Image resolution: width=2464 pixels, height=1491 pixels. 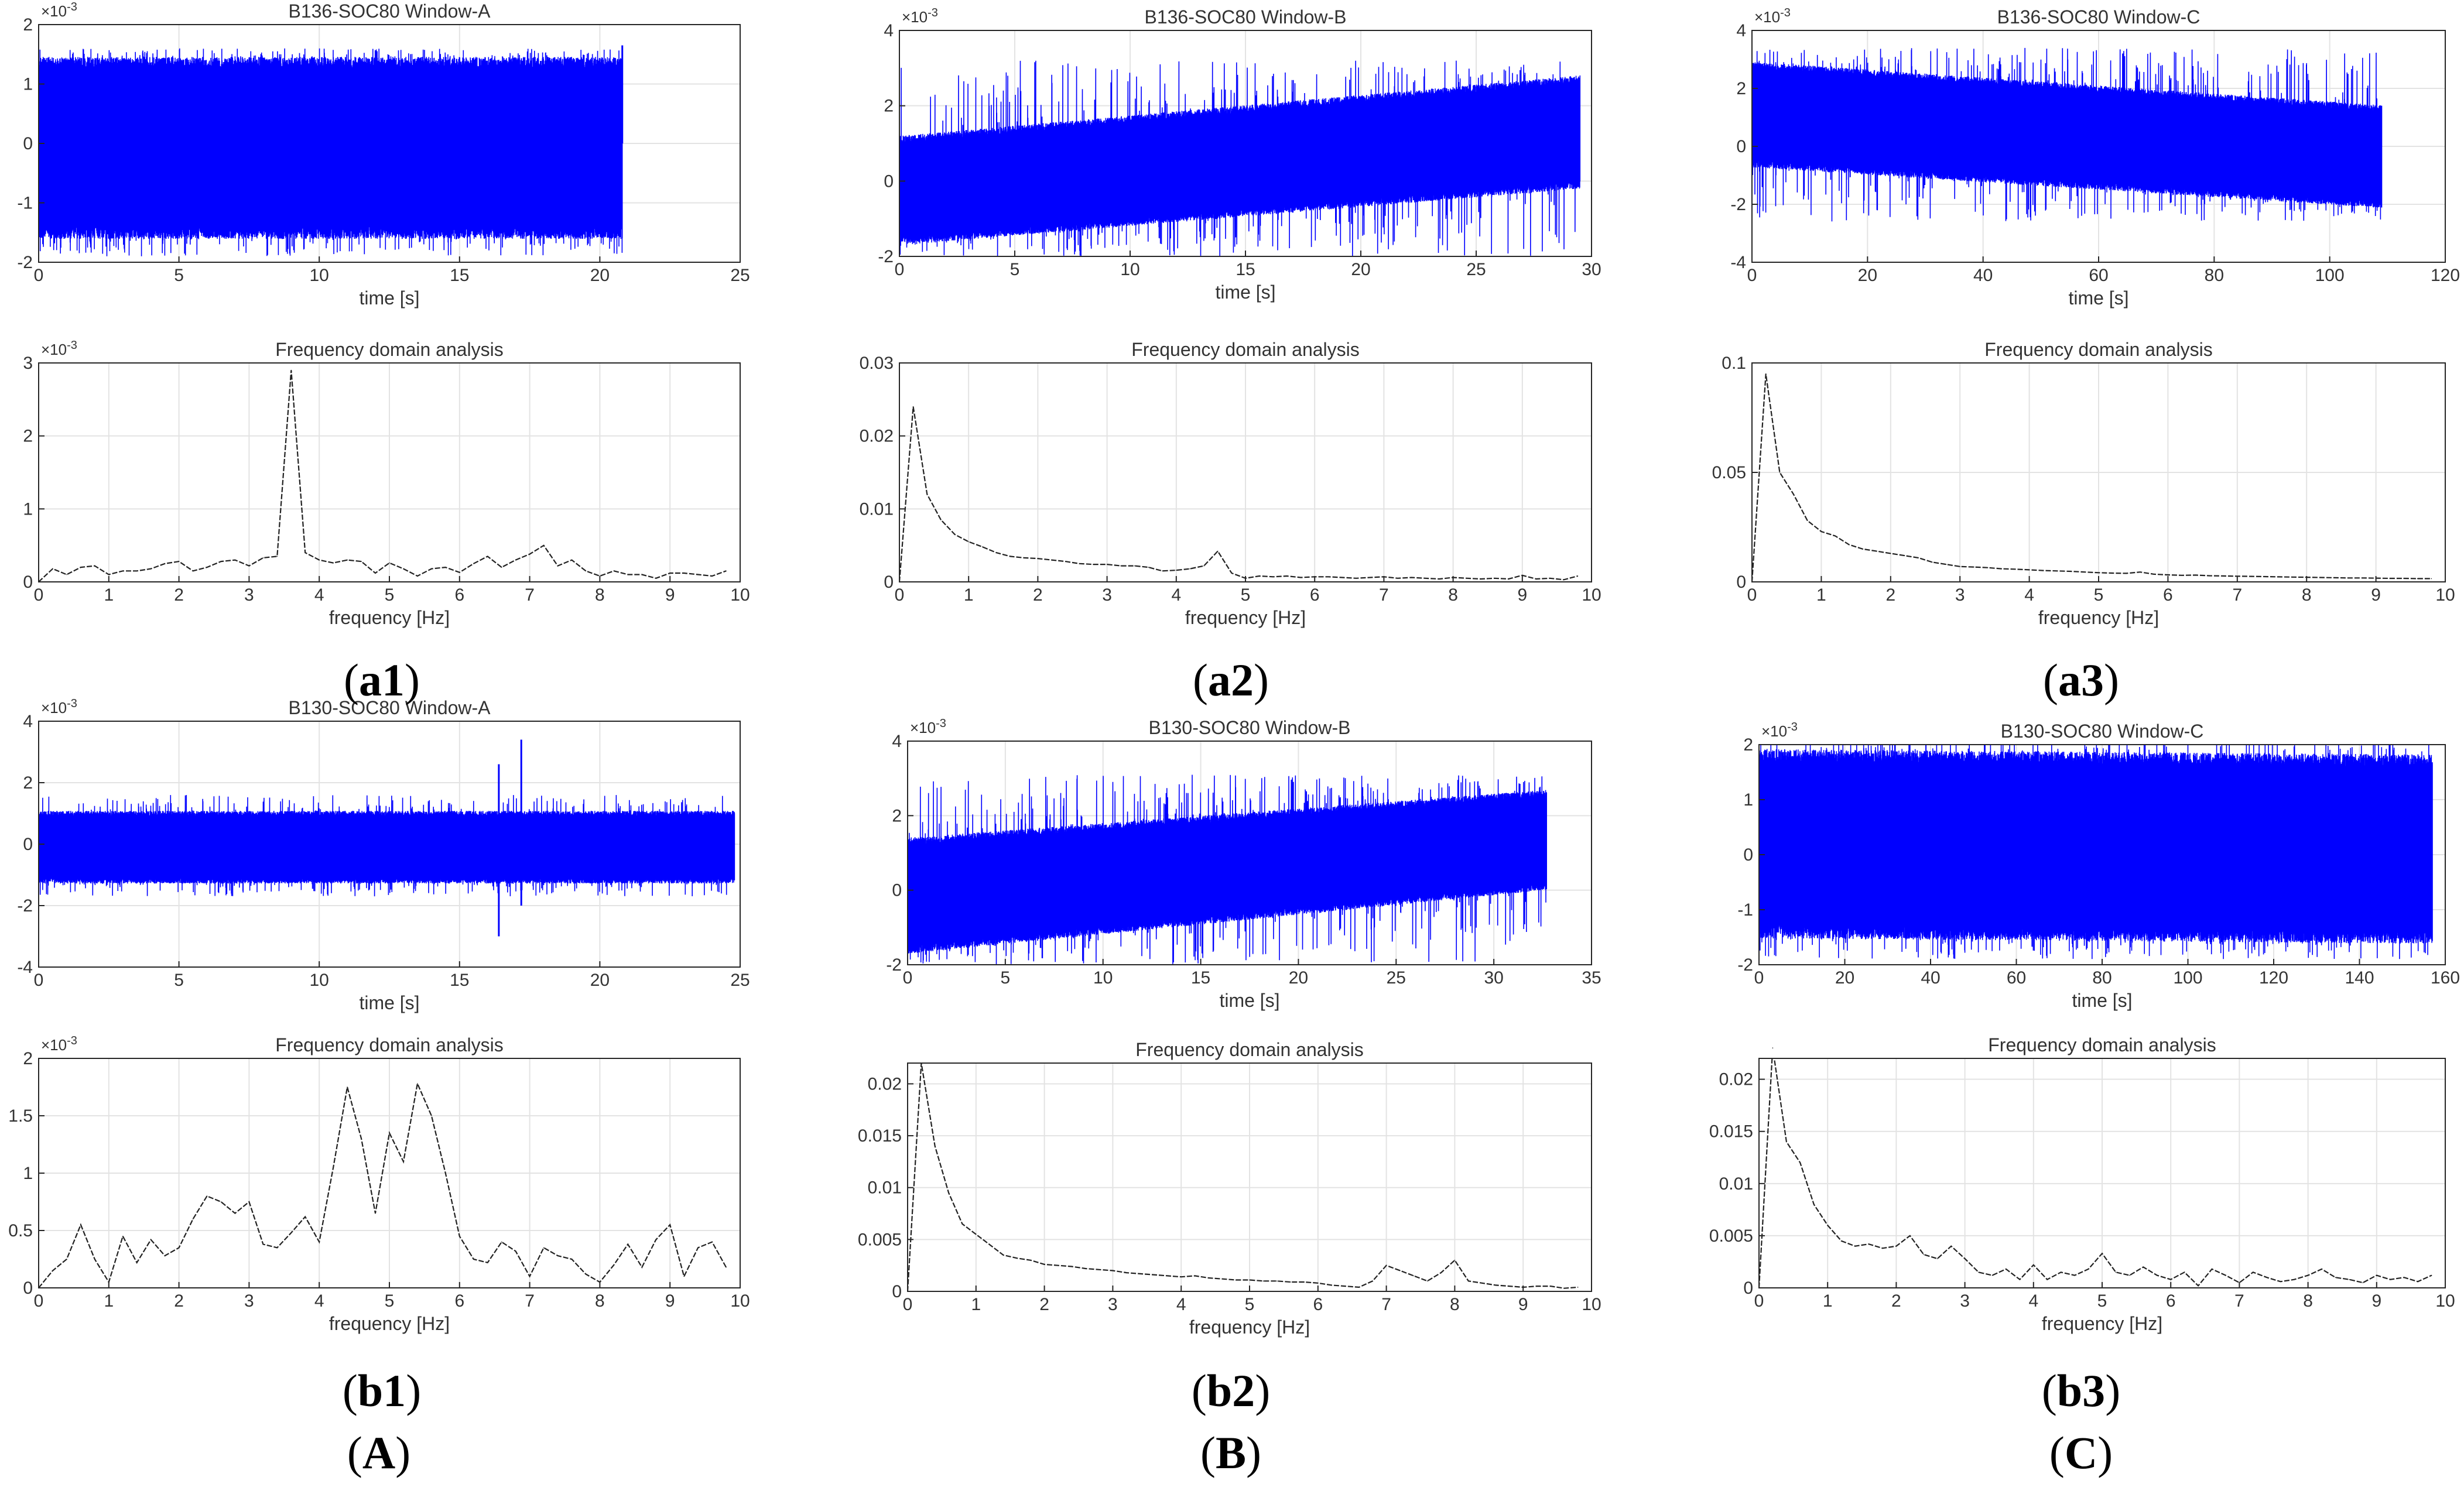 What do you see at coordinates (1731, 1236) in the screenshot?
I see `y-tick-label: 0.005` at bounding box center [1731, 1236].